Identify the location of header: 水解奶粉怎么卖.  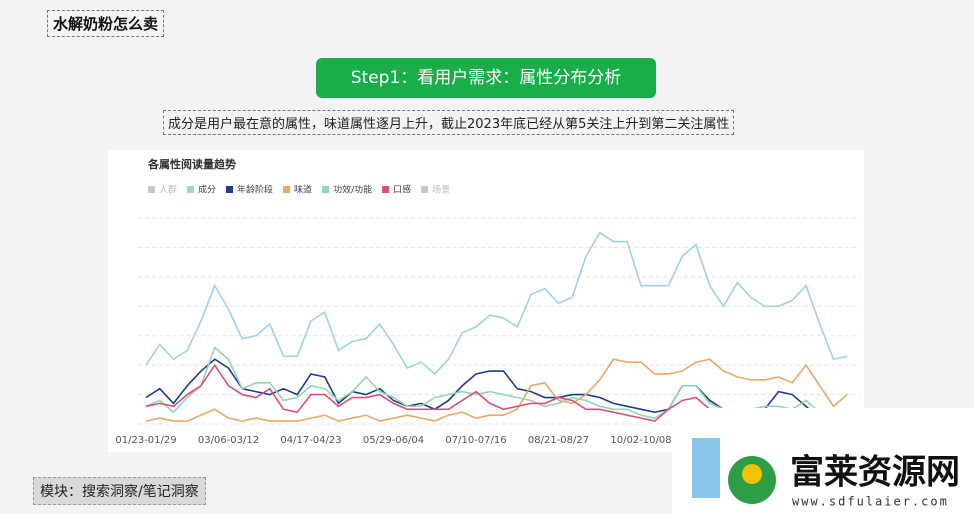
(106, 23).